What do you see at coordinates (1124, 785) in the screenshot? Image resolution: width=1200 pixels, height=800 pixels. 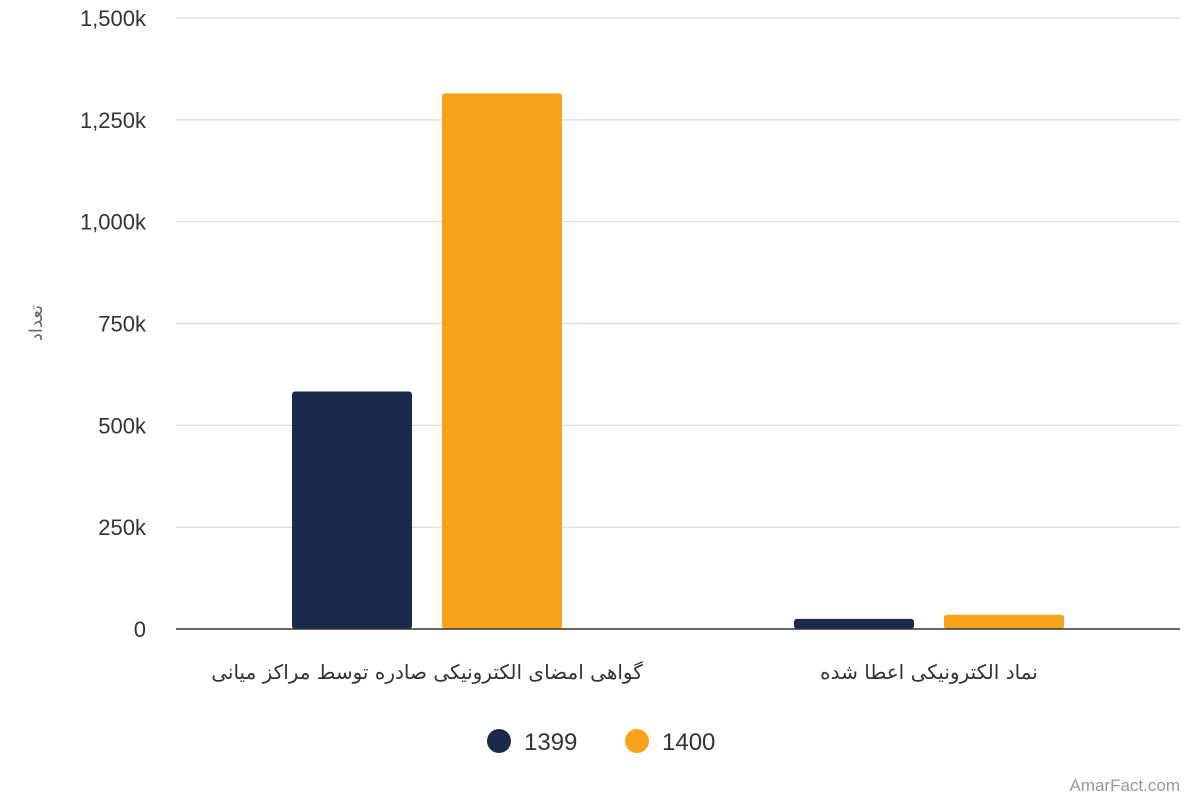 I see `source-credit: AmarFact.com` at bounding box center [1124, 785].